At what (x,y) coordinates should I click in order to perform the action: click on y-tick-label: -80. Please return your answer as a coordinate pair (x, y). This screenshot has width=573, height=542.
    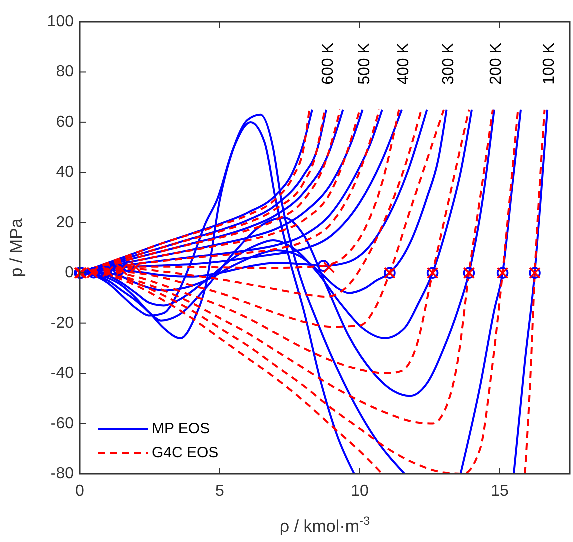
    Looking at the image, I should click on (62, 474).